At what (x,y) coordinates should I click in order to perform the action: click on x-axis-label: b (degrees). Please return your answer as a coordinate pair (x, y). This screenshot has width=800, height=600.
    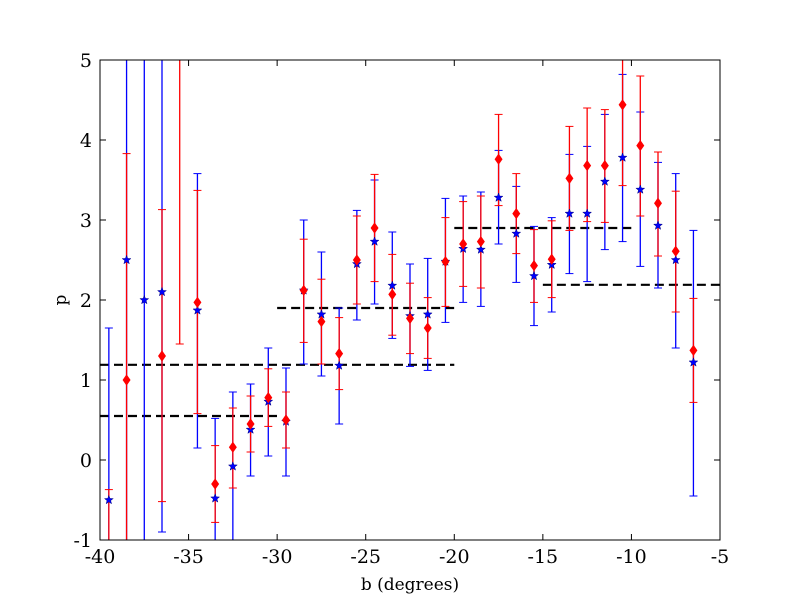
    Looking at the image, I should click on (410, 585).